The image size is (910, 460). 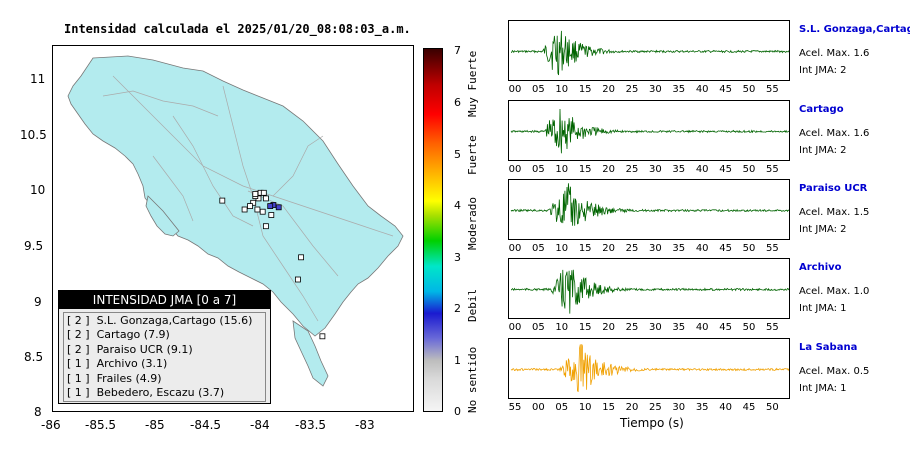 I want to click on legend-row: [ 1 ] Frailes (4.9), so click(x=114, y=378).